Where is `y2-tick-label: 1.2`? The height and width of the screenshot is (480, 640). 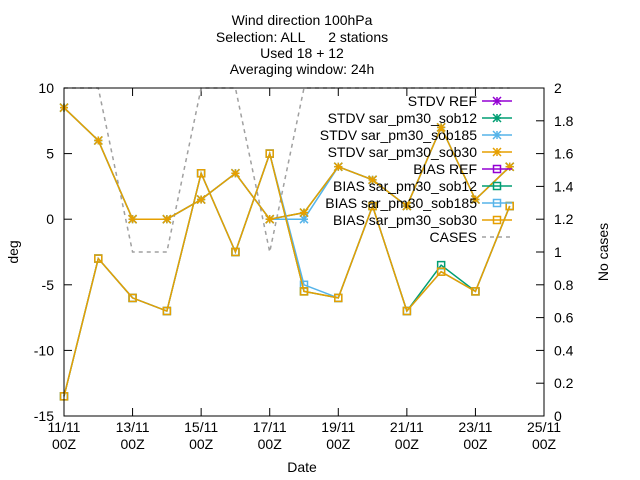
y2-tick-label: 1.2 is located at coordinates (564, 219).